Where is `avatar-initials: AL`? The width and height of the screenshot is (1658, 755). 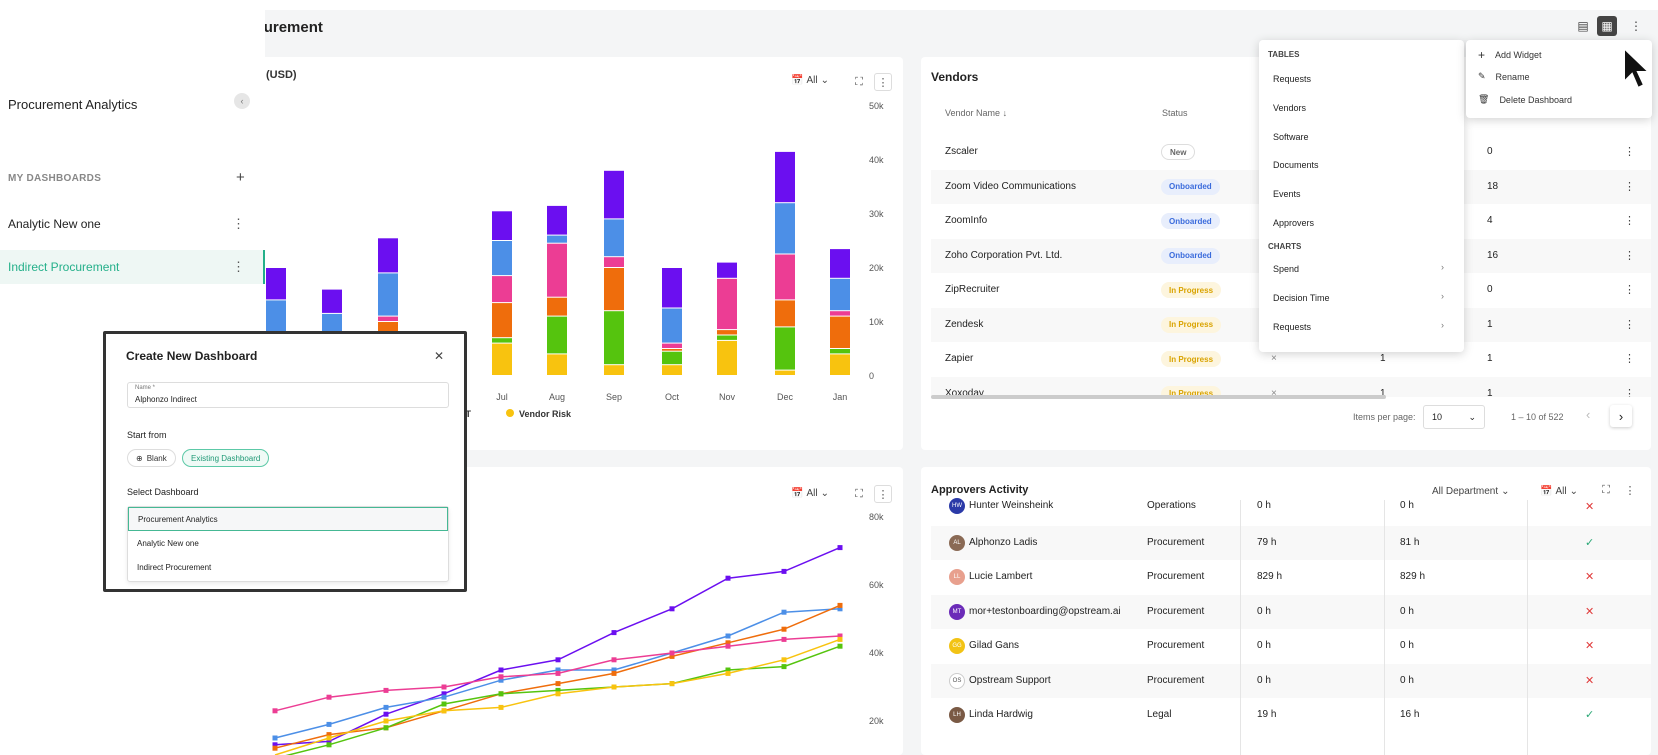 avatar-initials: AL is located at coordinates (957, 542).